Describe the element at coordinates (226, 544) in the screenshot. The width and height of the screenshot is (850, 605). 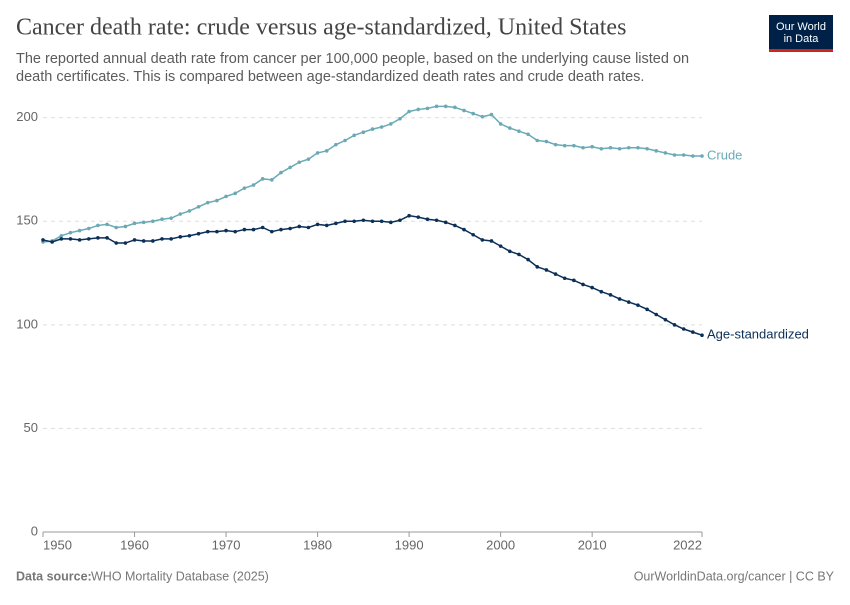
I see `x-tick-label: 1970` at that location.